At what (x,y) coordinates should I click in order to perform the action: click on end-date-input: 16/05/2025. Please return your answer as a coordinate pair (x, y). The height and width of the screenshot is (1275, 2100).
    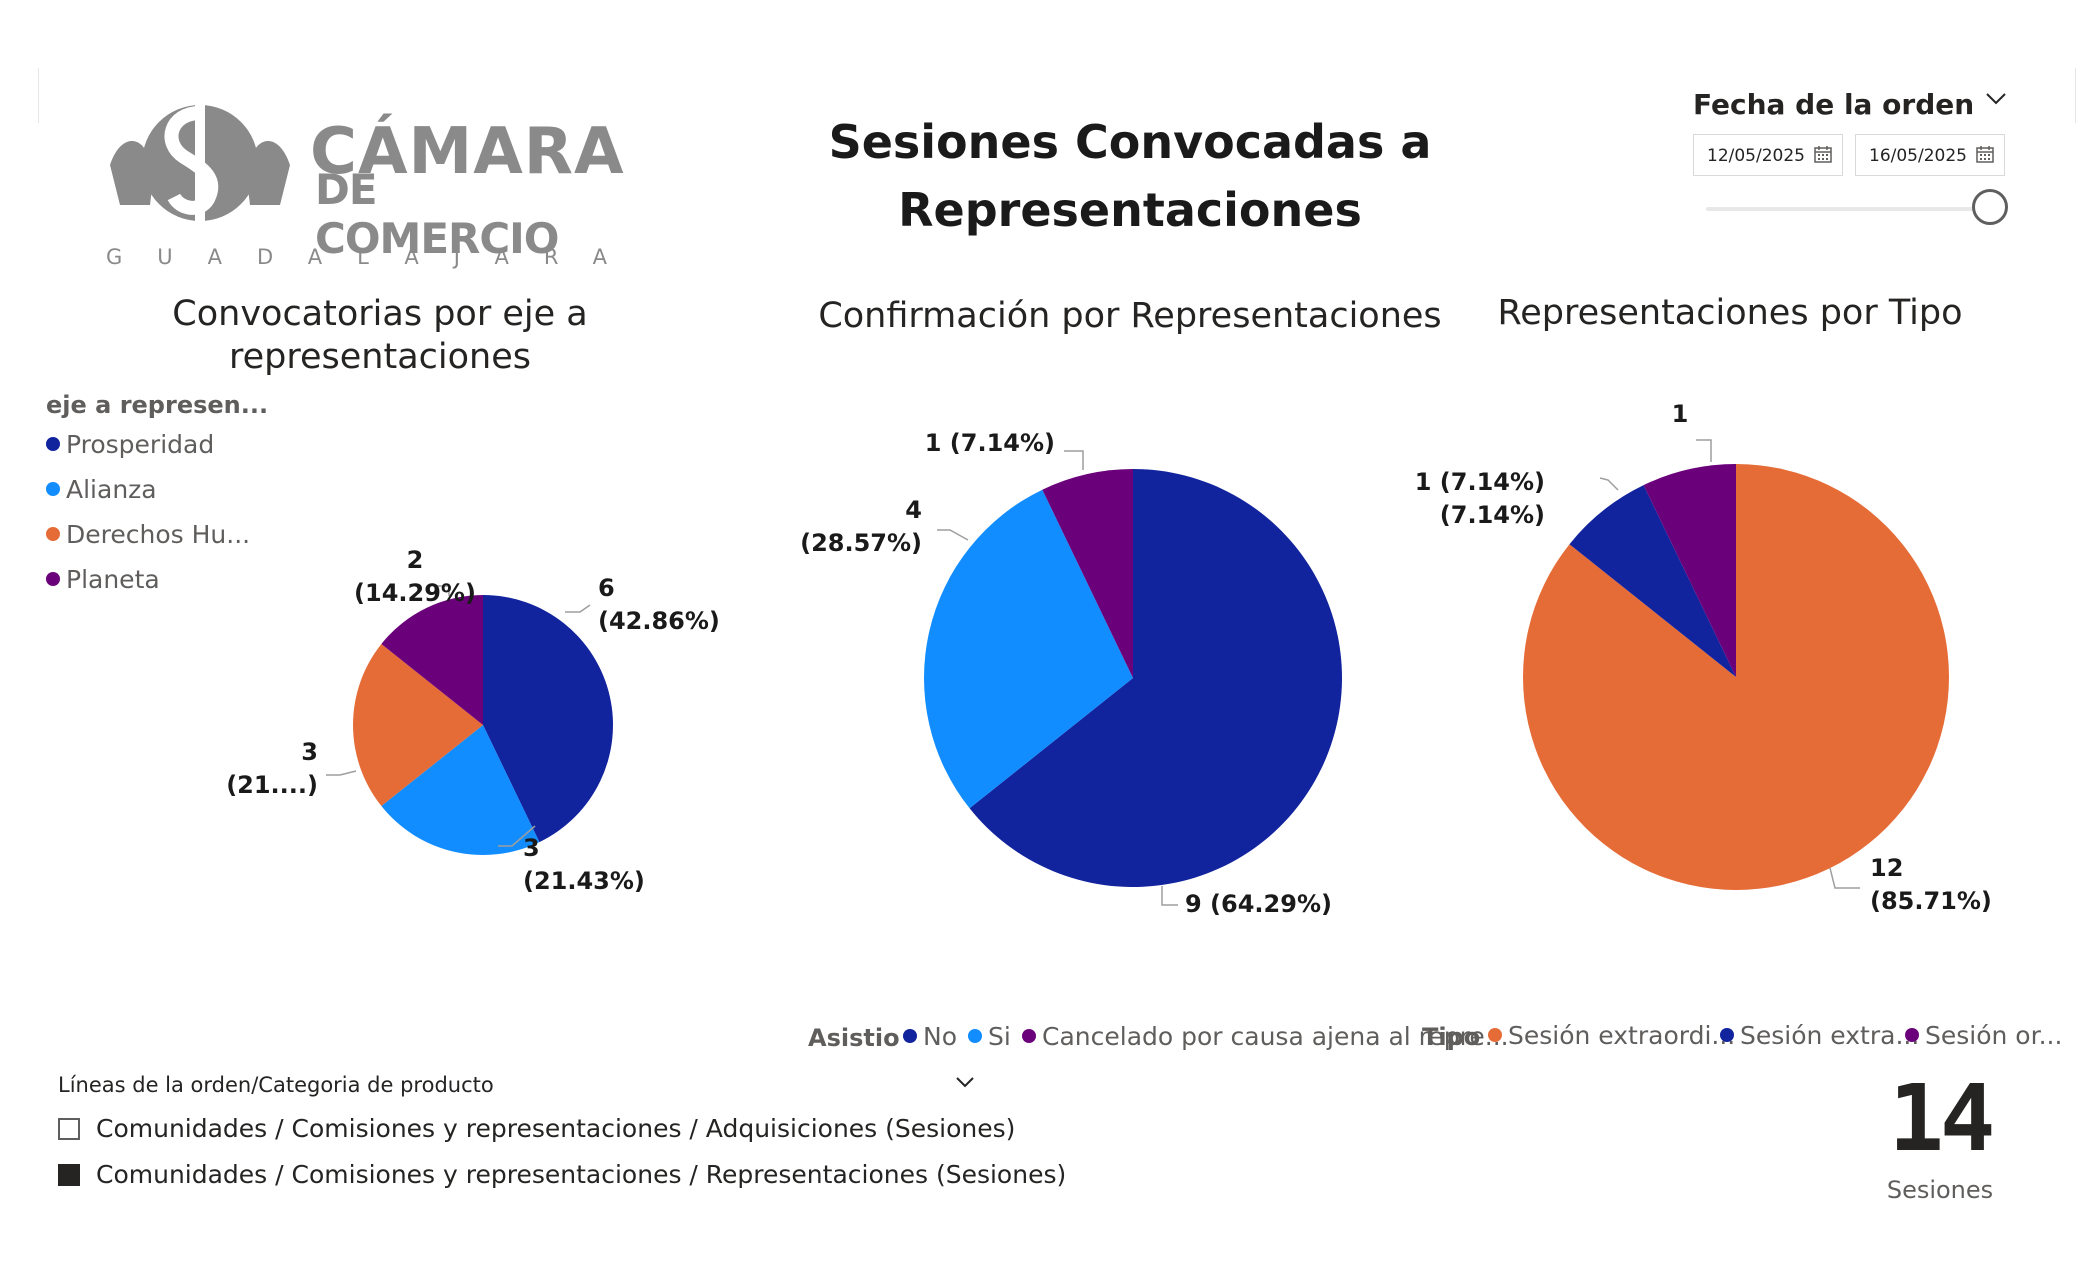
    Looking at the image, I should click on (1930, 155).